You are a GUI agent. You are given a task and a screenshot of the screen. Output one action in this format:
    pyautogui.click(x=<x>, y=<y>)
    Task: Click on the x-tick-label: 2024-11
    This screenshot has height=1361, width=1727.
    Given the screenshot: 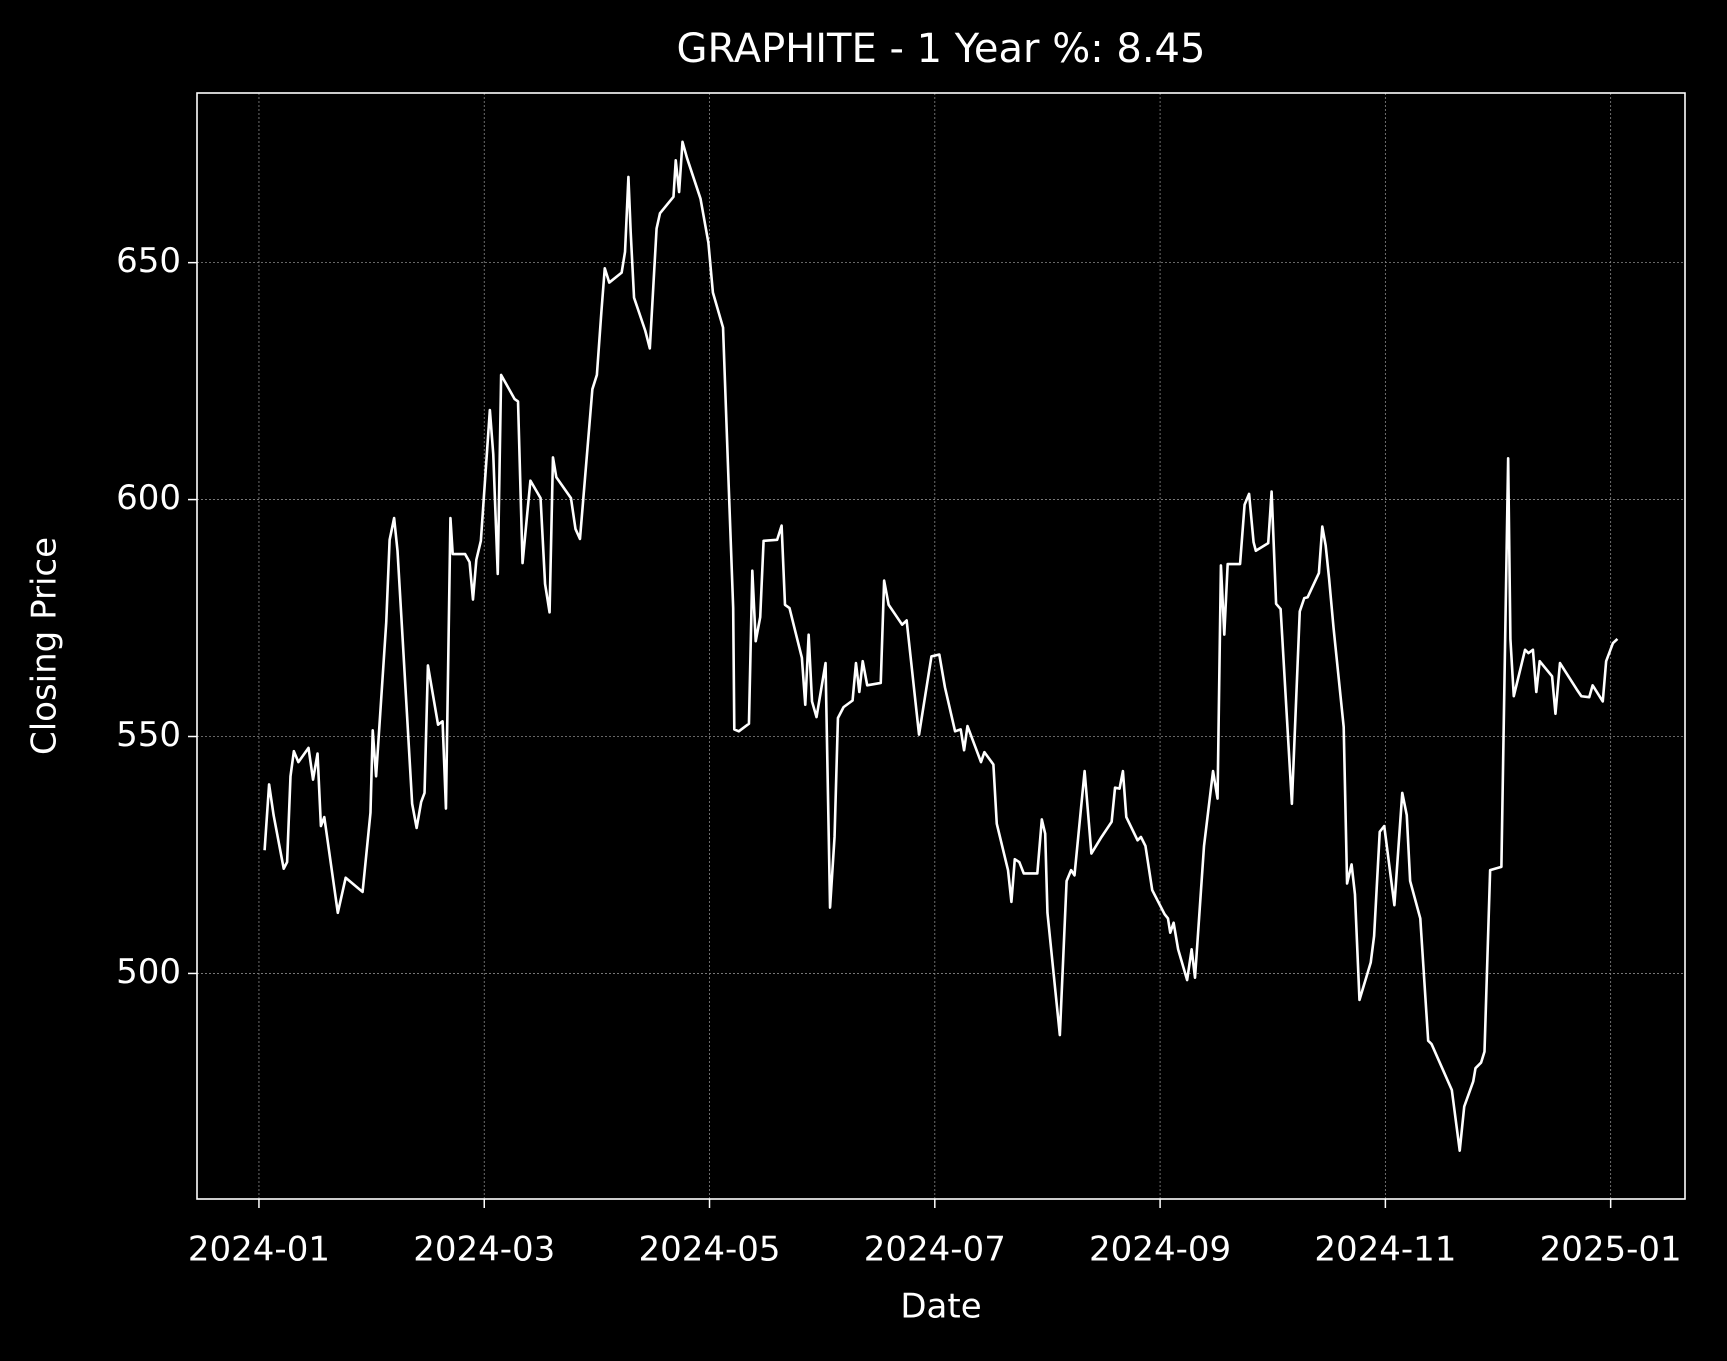 What is the action you would take?
    pyautogui.click(x=1385, y=1250)
    